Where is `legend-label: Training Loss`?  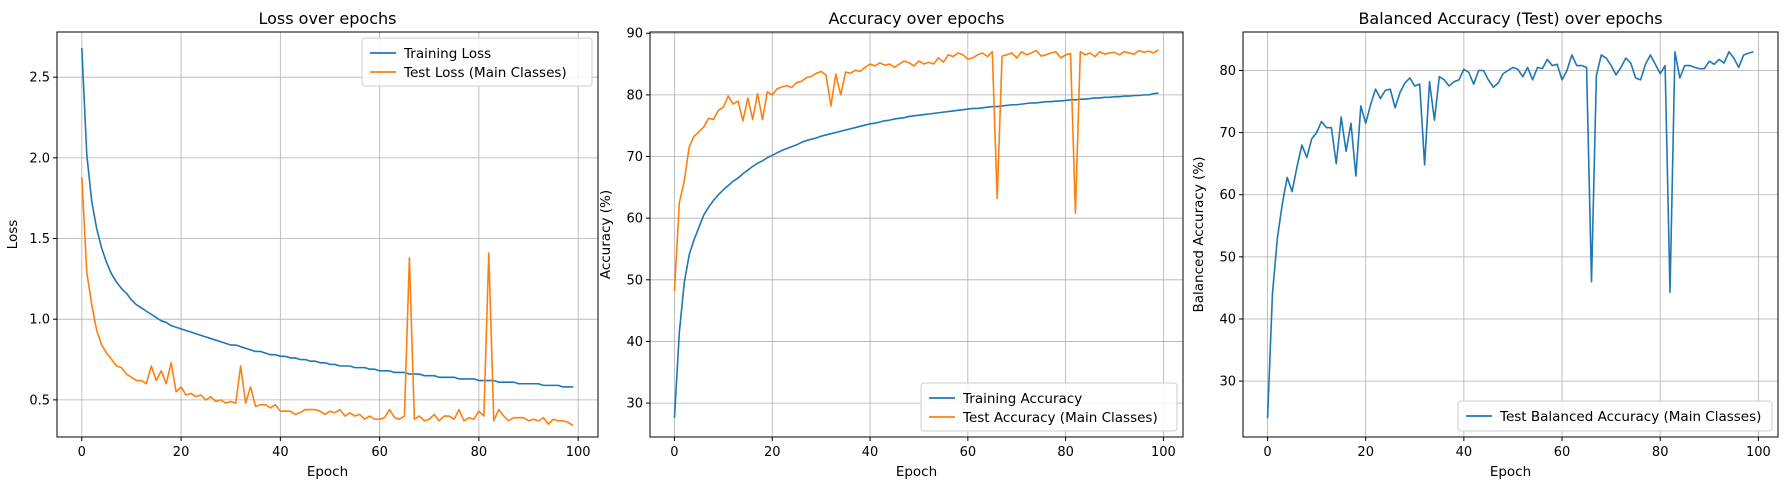 legend-label: Training Loss is located at coordinates (447, 54).